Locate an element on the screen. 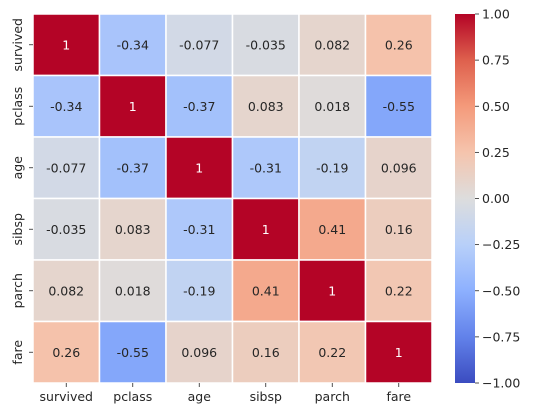 The height and width of the screenshot is (418, 535). colorbar-gradient is located at coordinates (465, 198).